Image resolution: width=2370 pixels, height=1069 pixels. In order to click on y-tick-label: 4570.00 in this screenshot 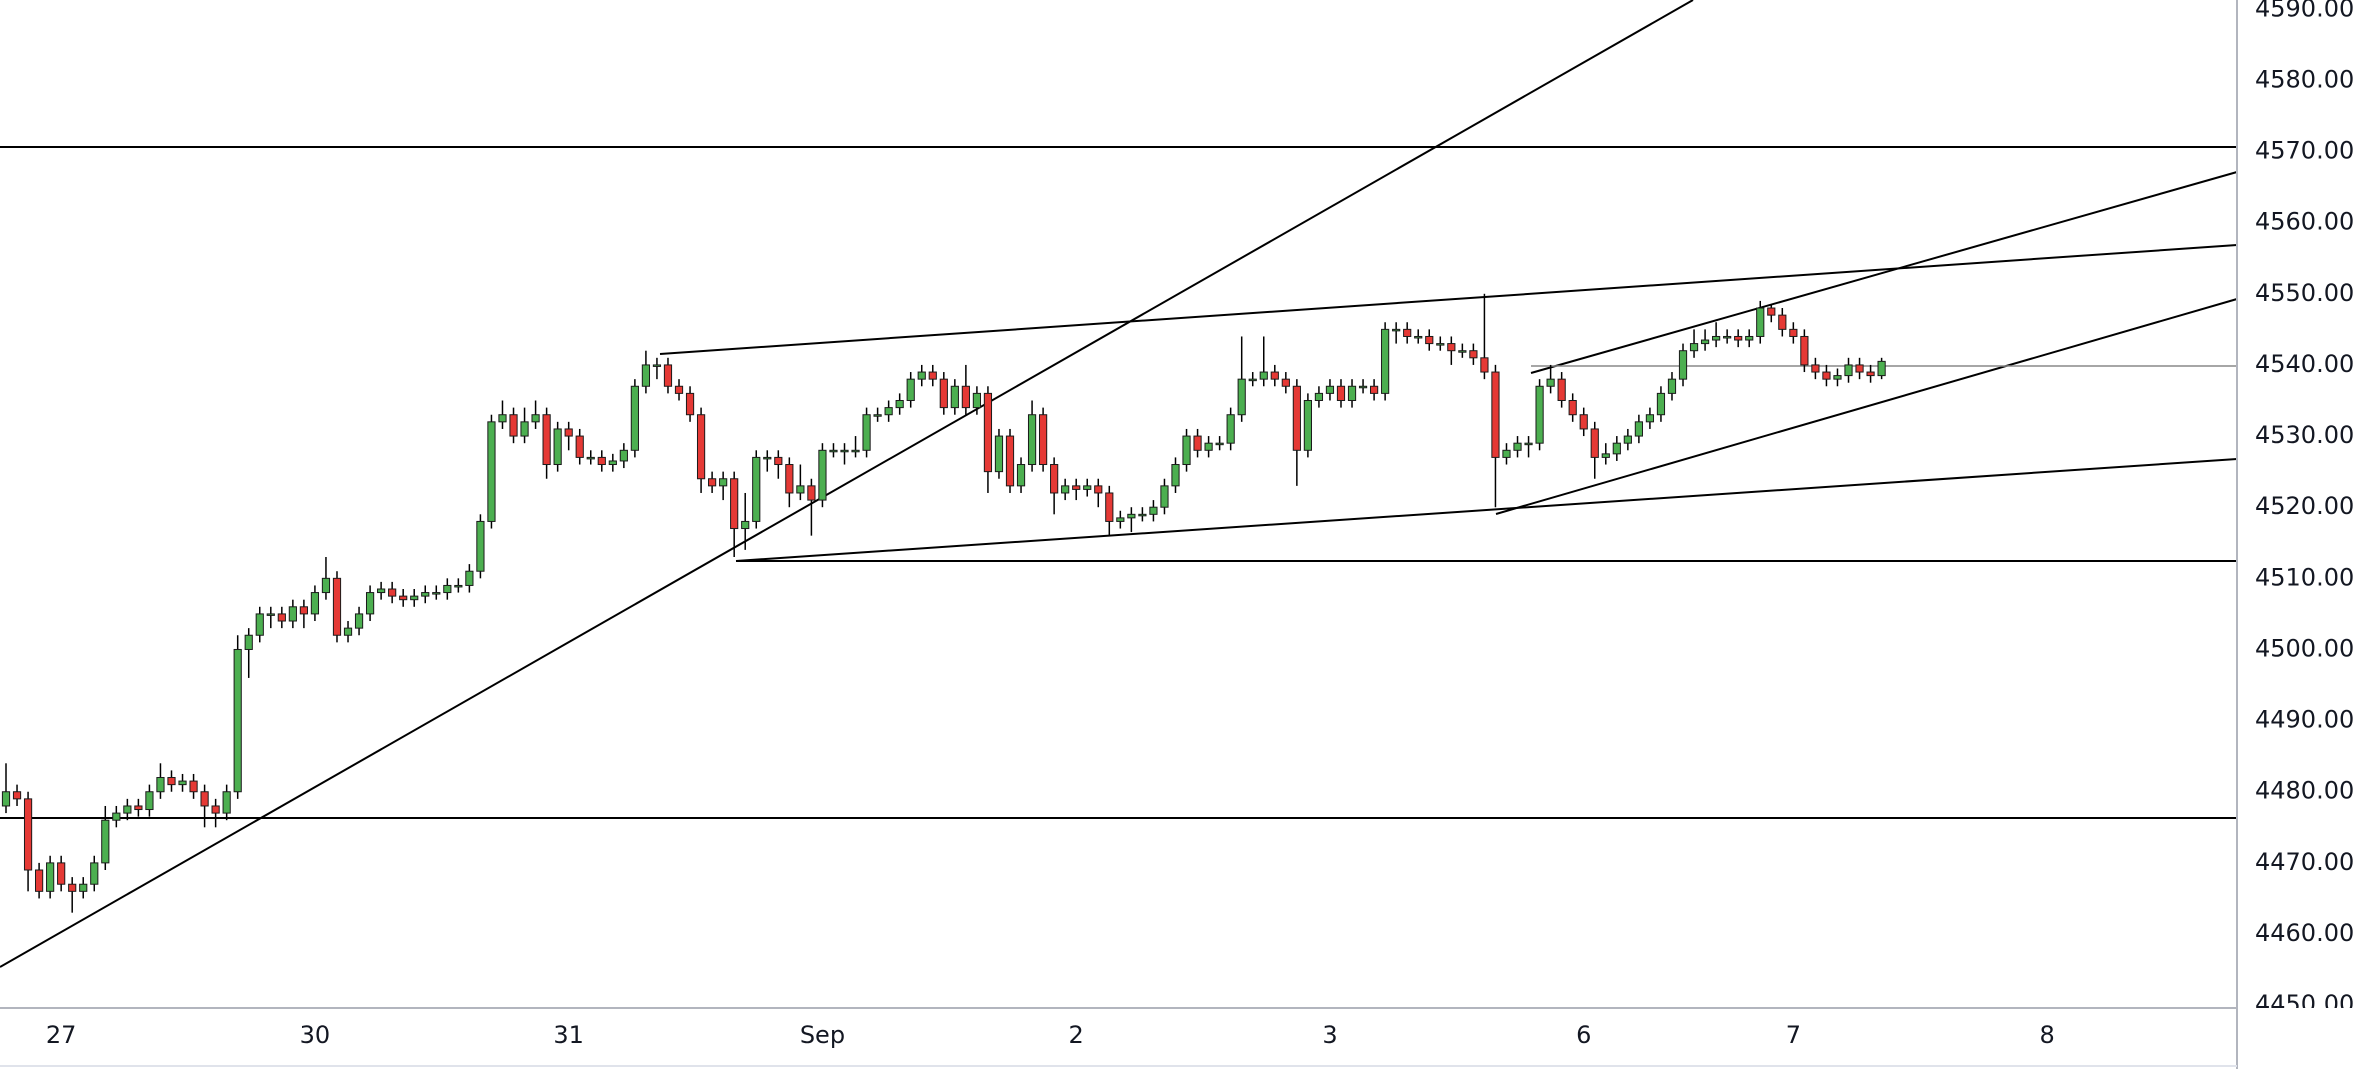, I will do `click(2304, 151)`.